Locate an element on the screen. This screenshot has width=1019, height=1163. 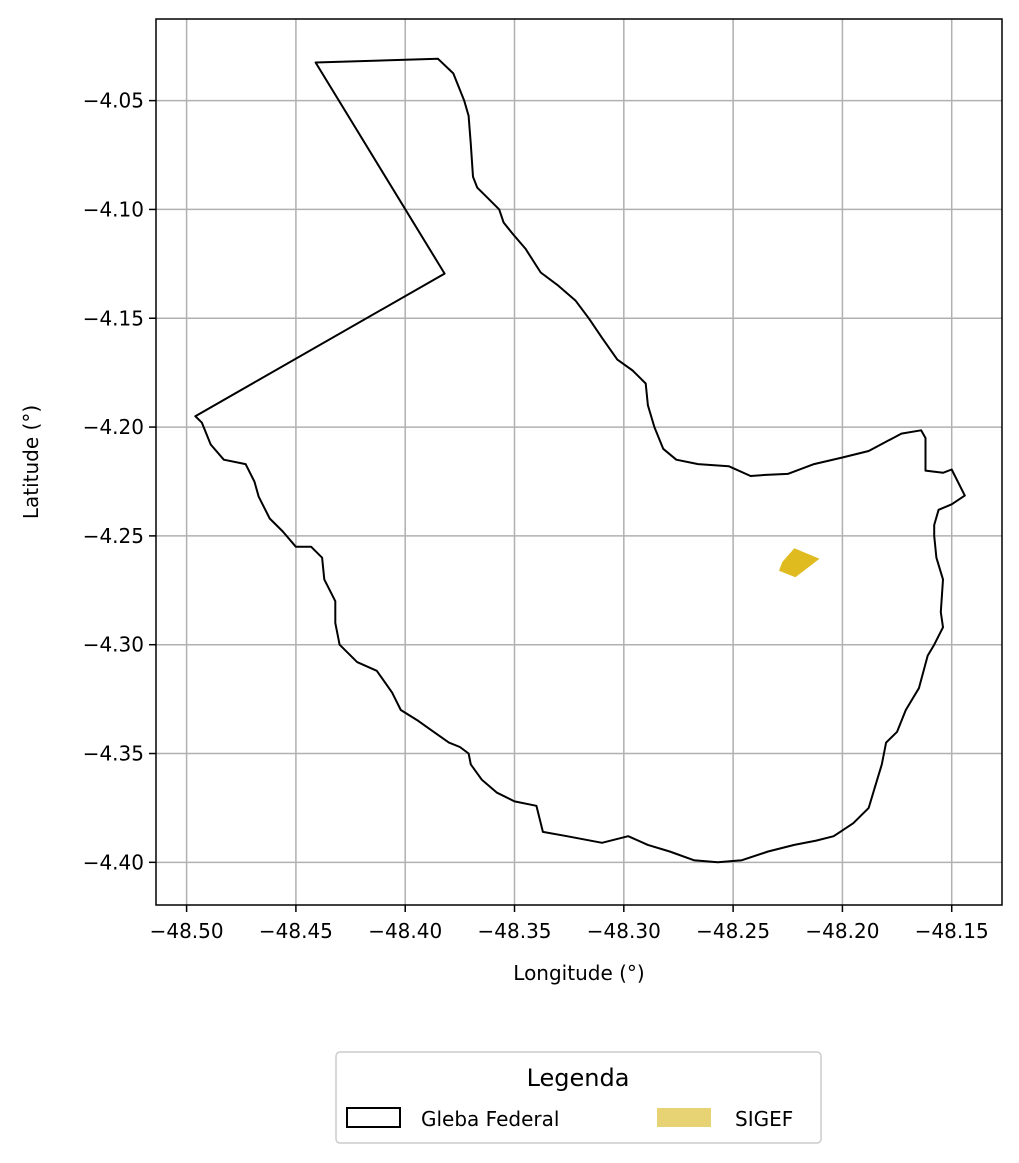
y-tick-label: −4.35 is located at coordinates (113, 754).